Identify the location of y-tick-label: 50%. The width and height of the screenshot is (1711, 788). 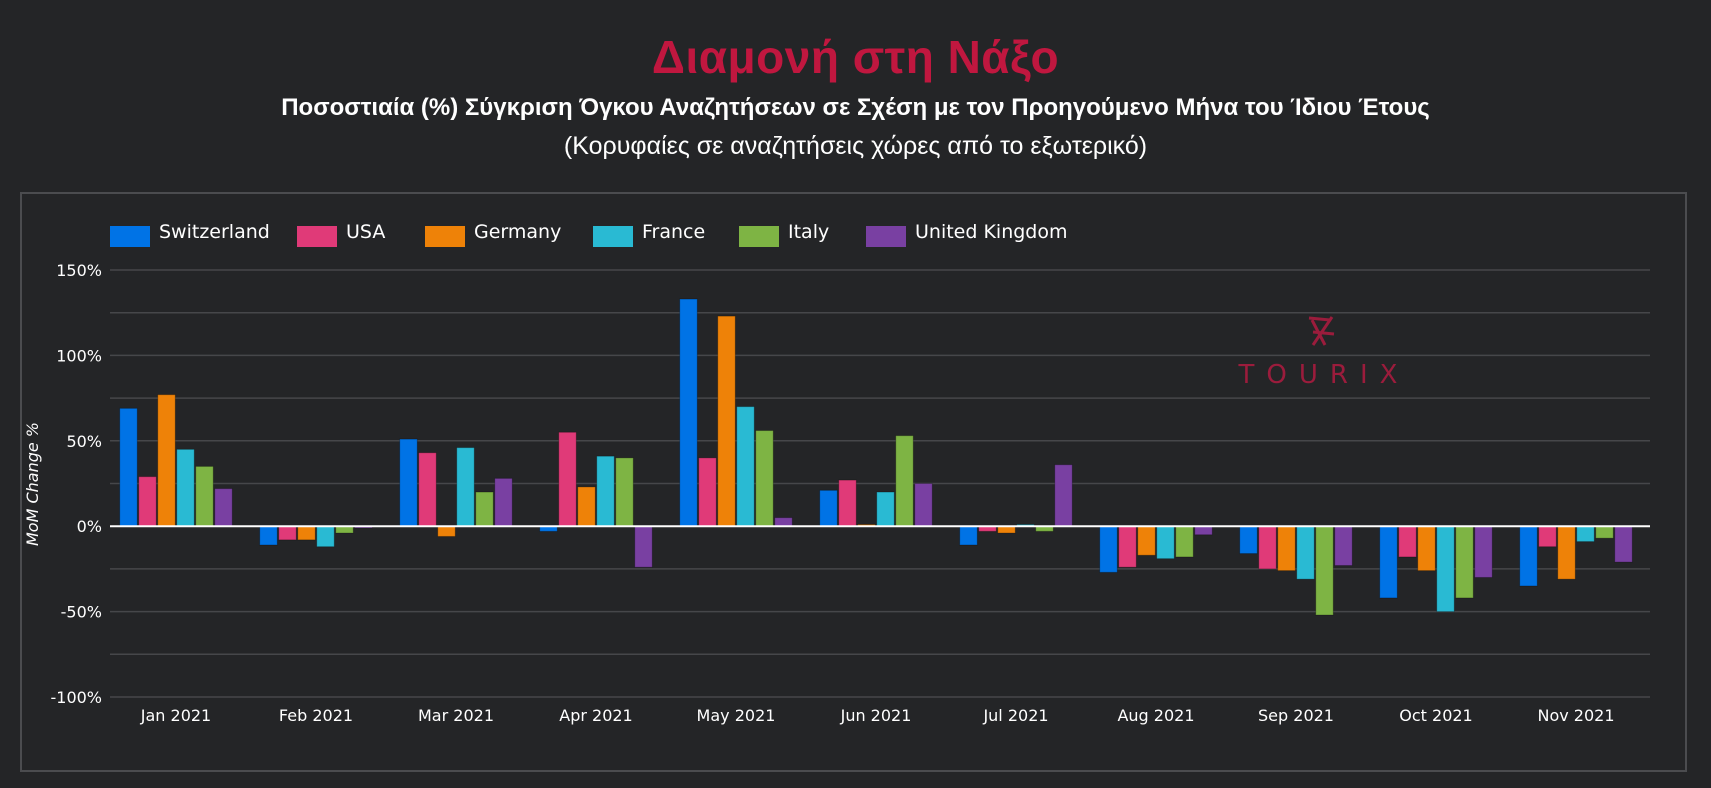
(84, 441).